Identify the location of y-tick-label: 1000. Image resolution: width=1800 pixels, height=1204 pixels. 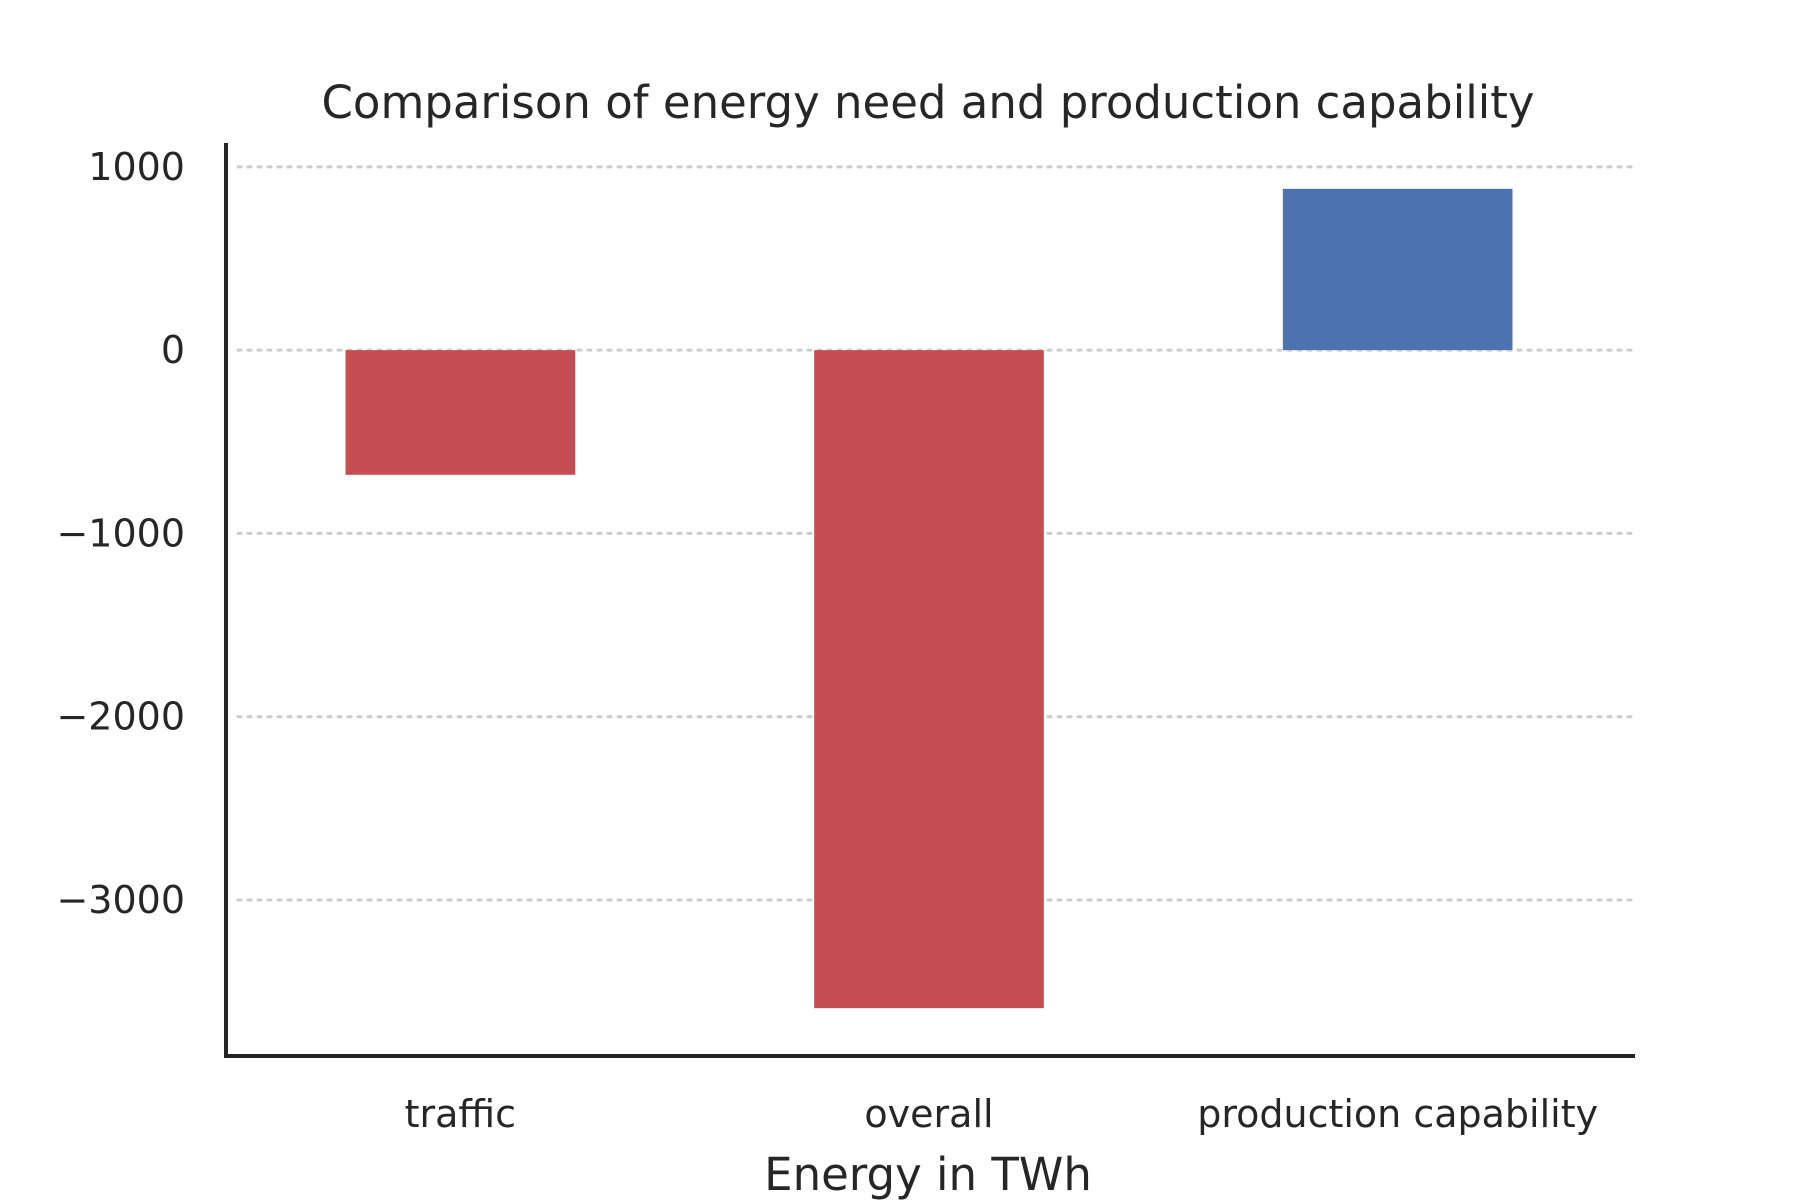
(136, 167).